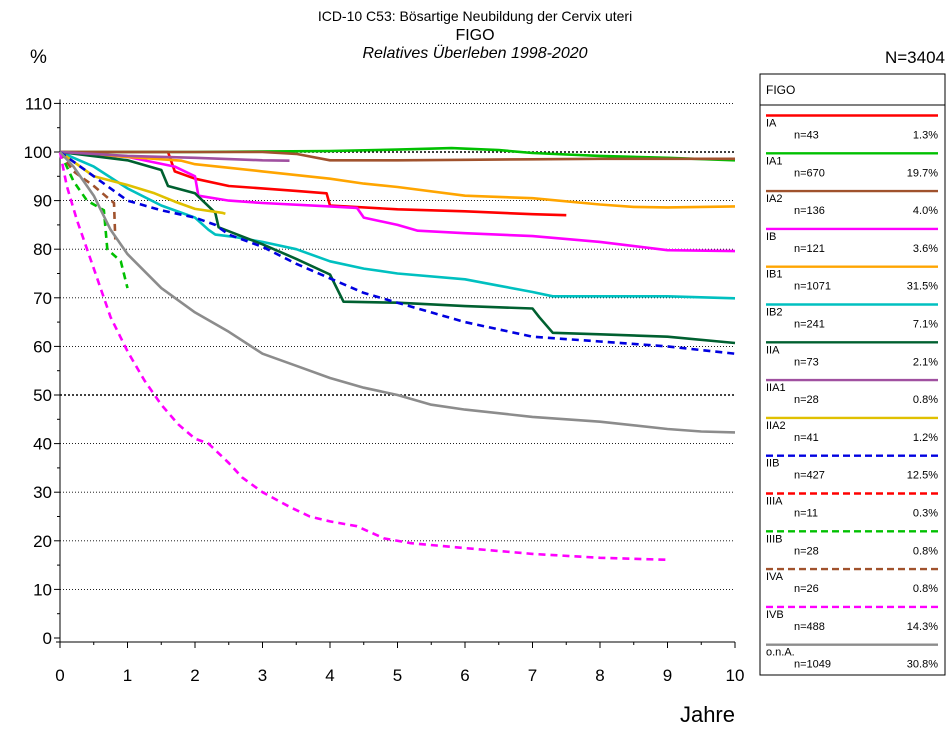 This screenshot has width=949, height=729. Describe the element at coordinates (772, 464) in the screenshot. I see `legend-label-iib: IIB` at that location.